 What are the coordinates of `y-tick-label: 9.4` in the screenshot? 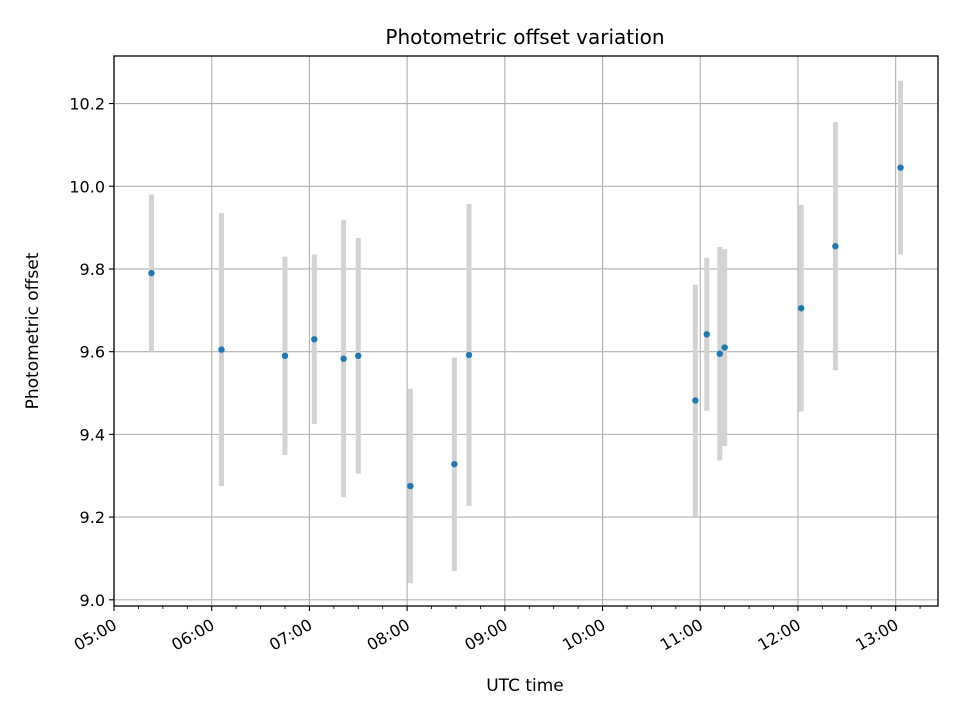 It's located at (92, 434).